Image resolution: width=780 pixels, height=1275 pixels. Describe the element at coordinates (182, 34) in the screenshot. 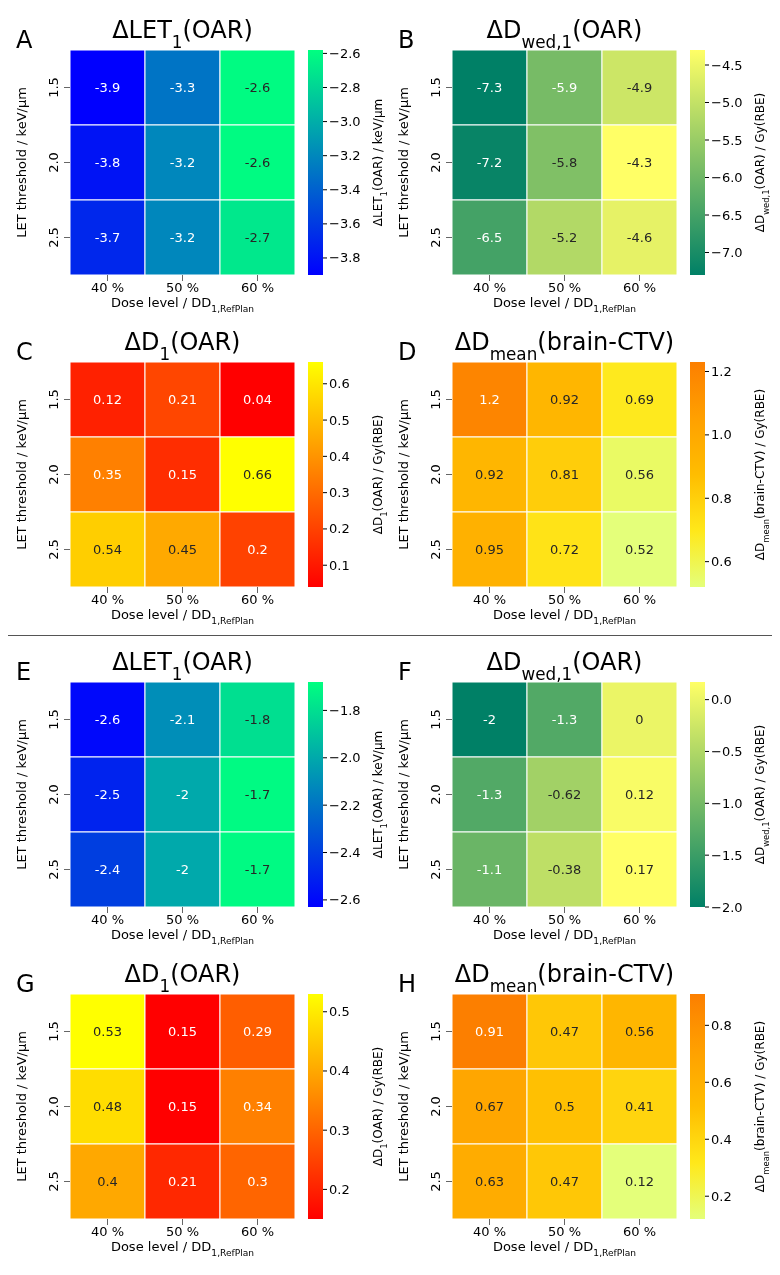

I see `chart-title: ΔLET$_{1}$(OAR)` at that location.